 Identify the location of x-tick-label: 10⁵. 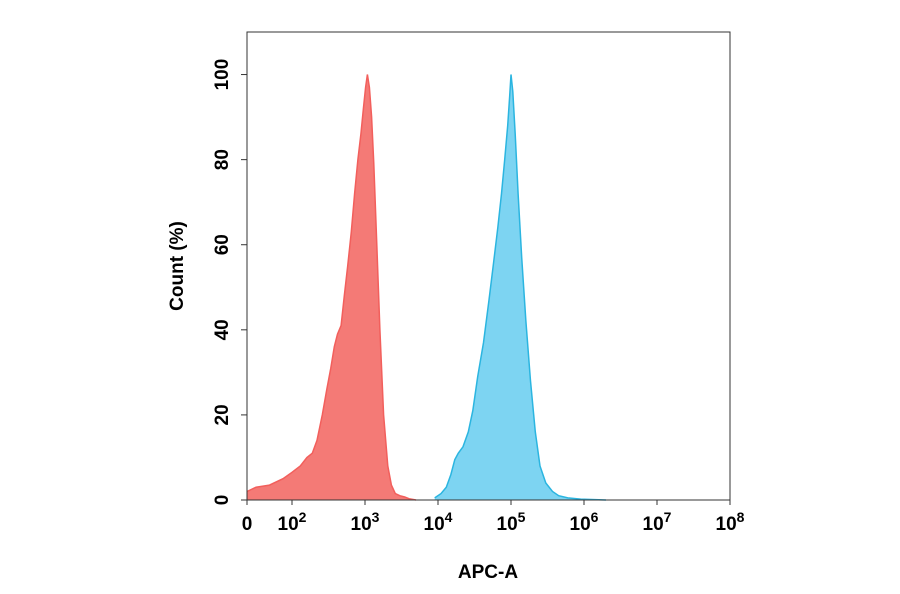
(511, 522).